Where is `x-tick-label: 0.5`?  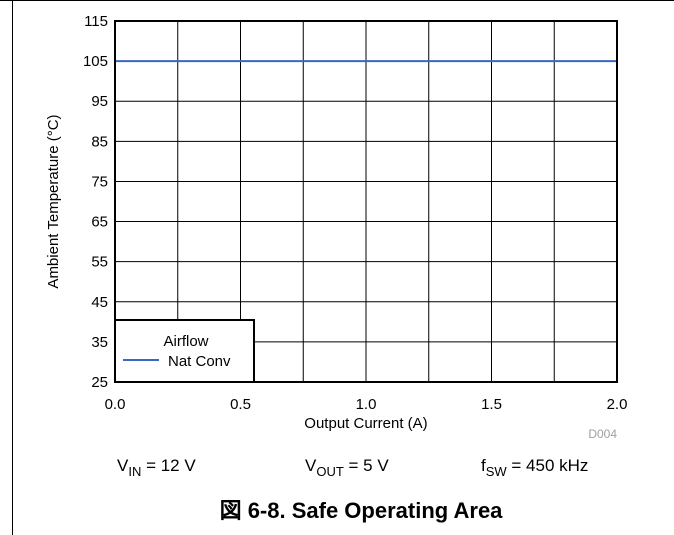 x-tick-label: 0.5 is located at coordinates (240, 404).